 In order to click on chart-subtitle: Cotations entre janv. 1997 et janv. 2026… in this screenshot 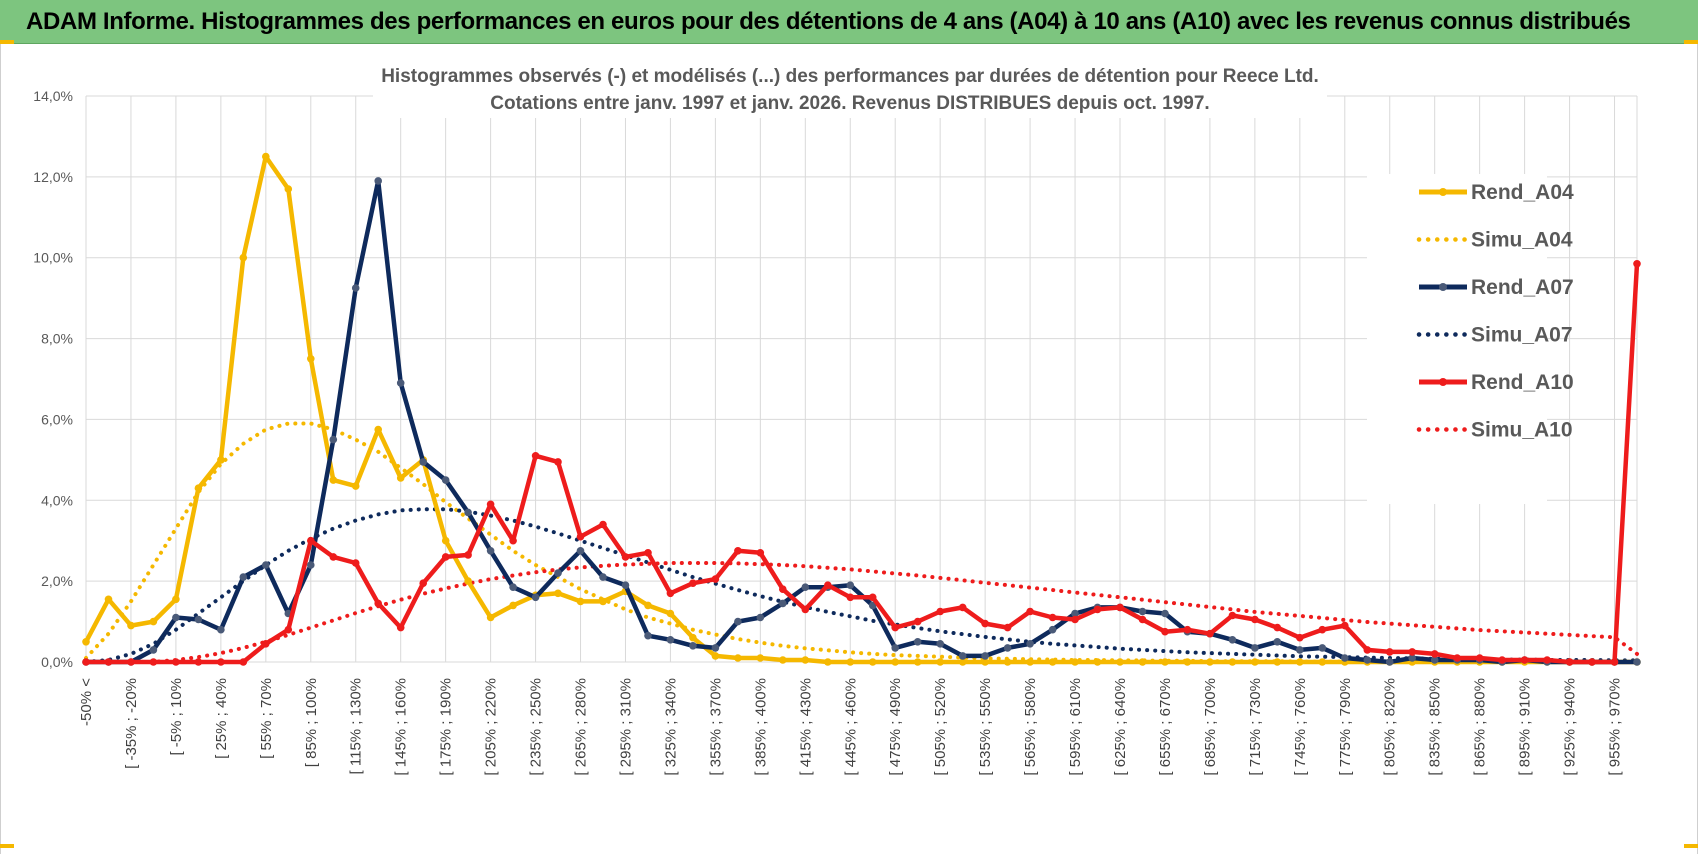, I will do `click(849, 103)`.